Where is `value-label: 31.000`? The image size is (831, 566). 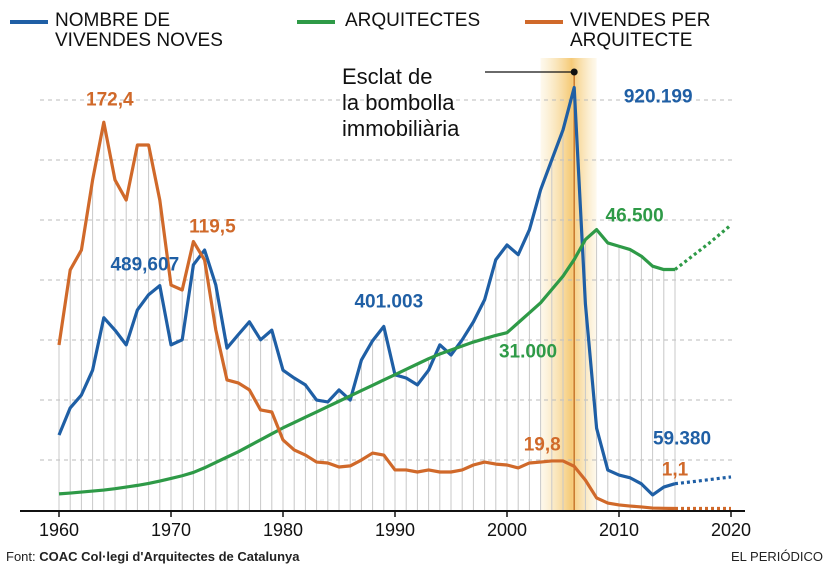 value-label: 31.000 is located at coordinates (528, 352).